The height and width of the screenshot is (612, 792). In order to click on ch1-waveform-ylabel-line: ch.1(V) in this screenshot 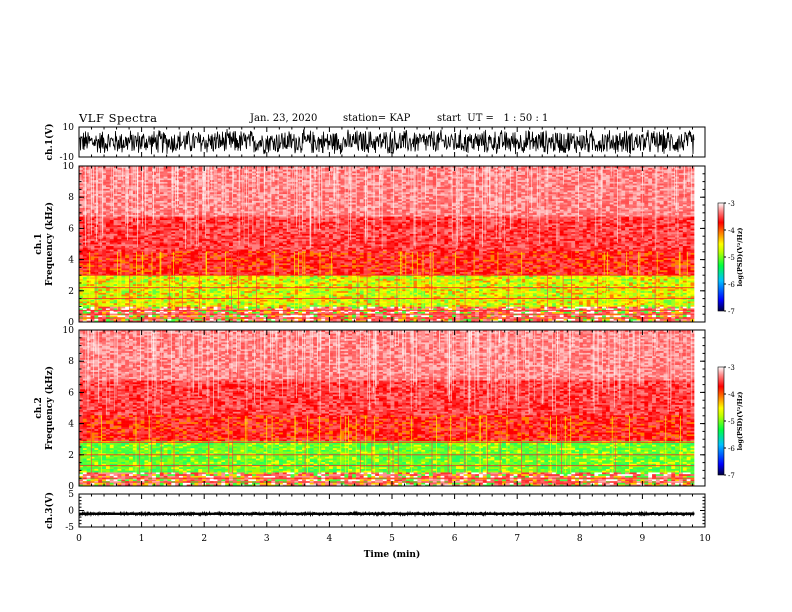, I will do `click(49, 142)`.